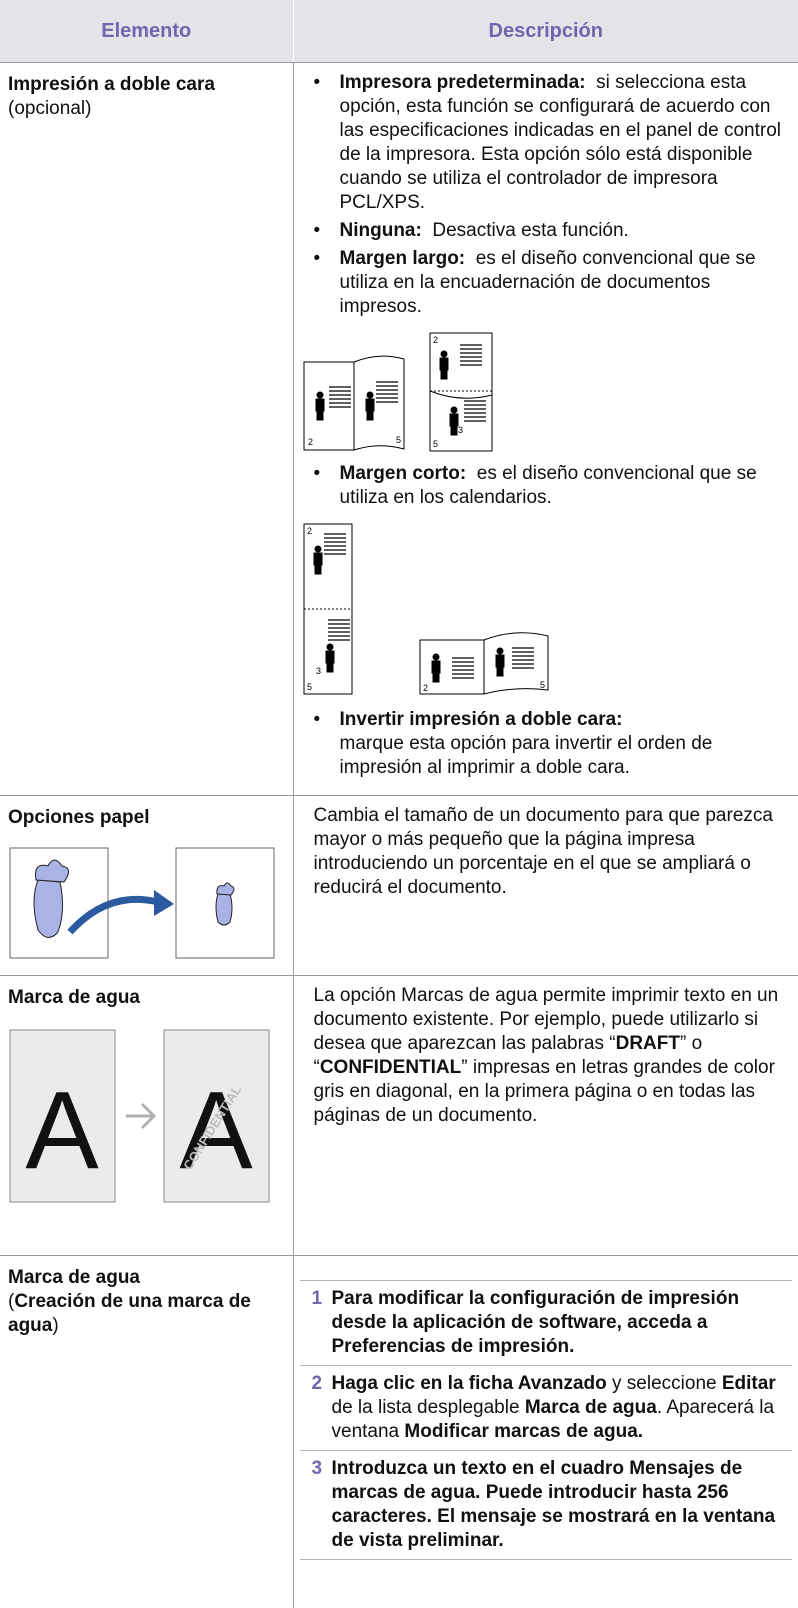 The height and width of the screenshot is (1608, 798). I want to click on illustration-part: 2 5, so click(353, 403).